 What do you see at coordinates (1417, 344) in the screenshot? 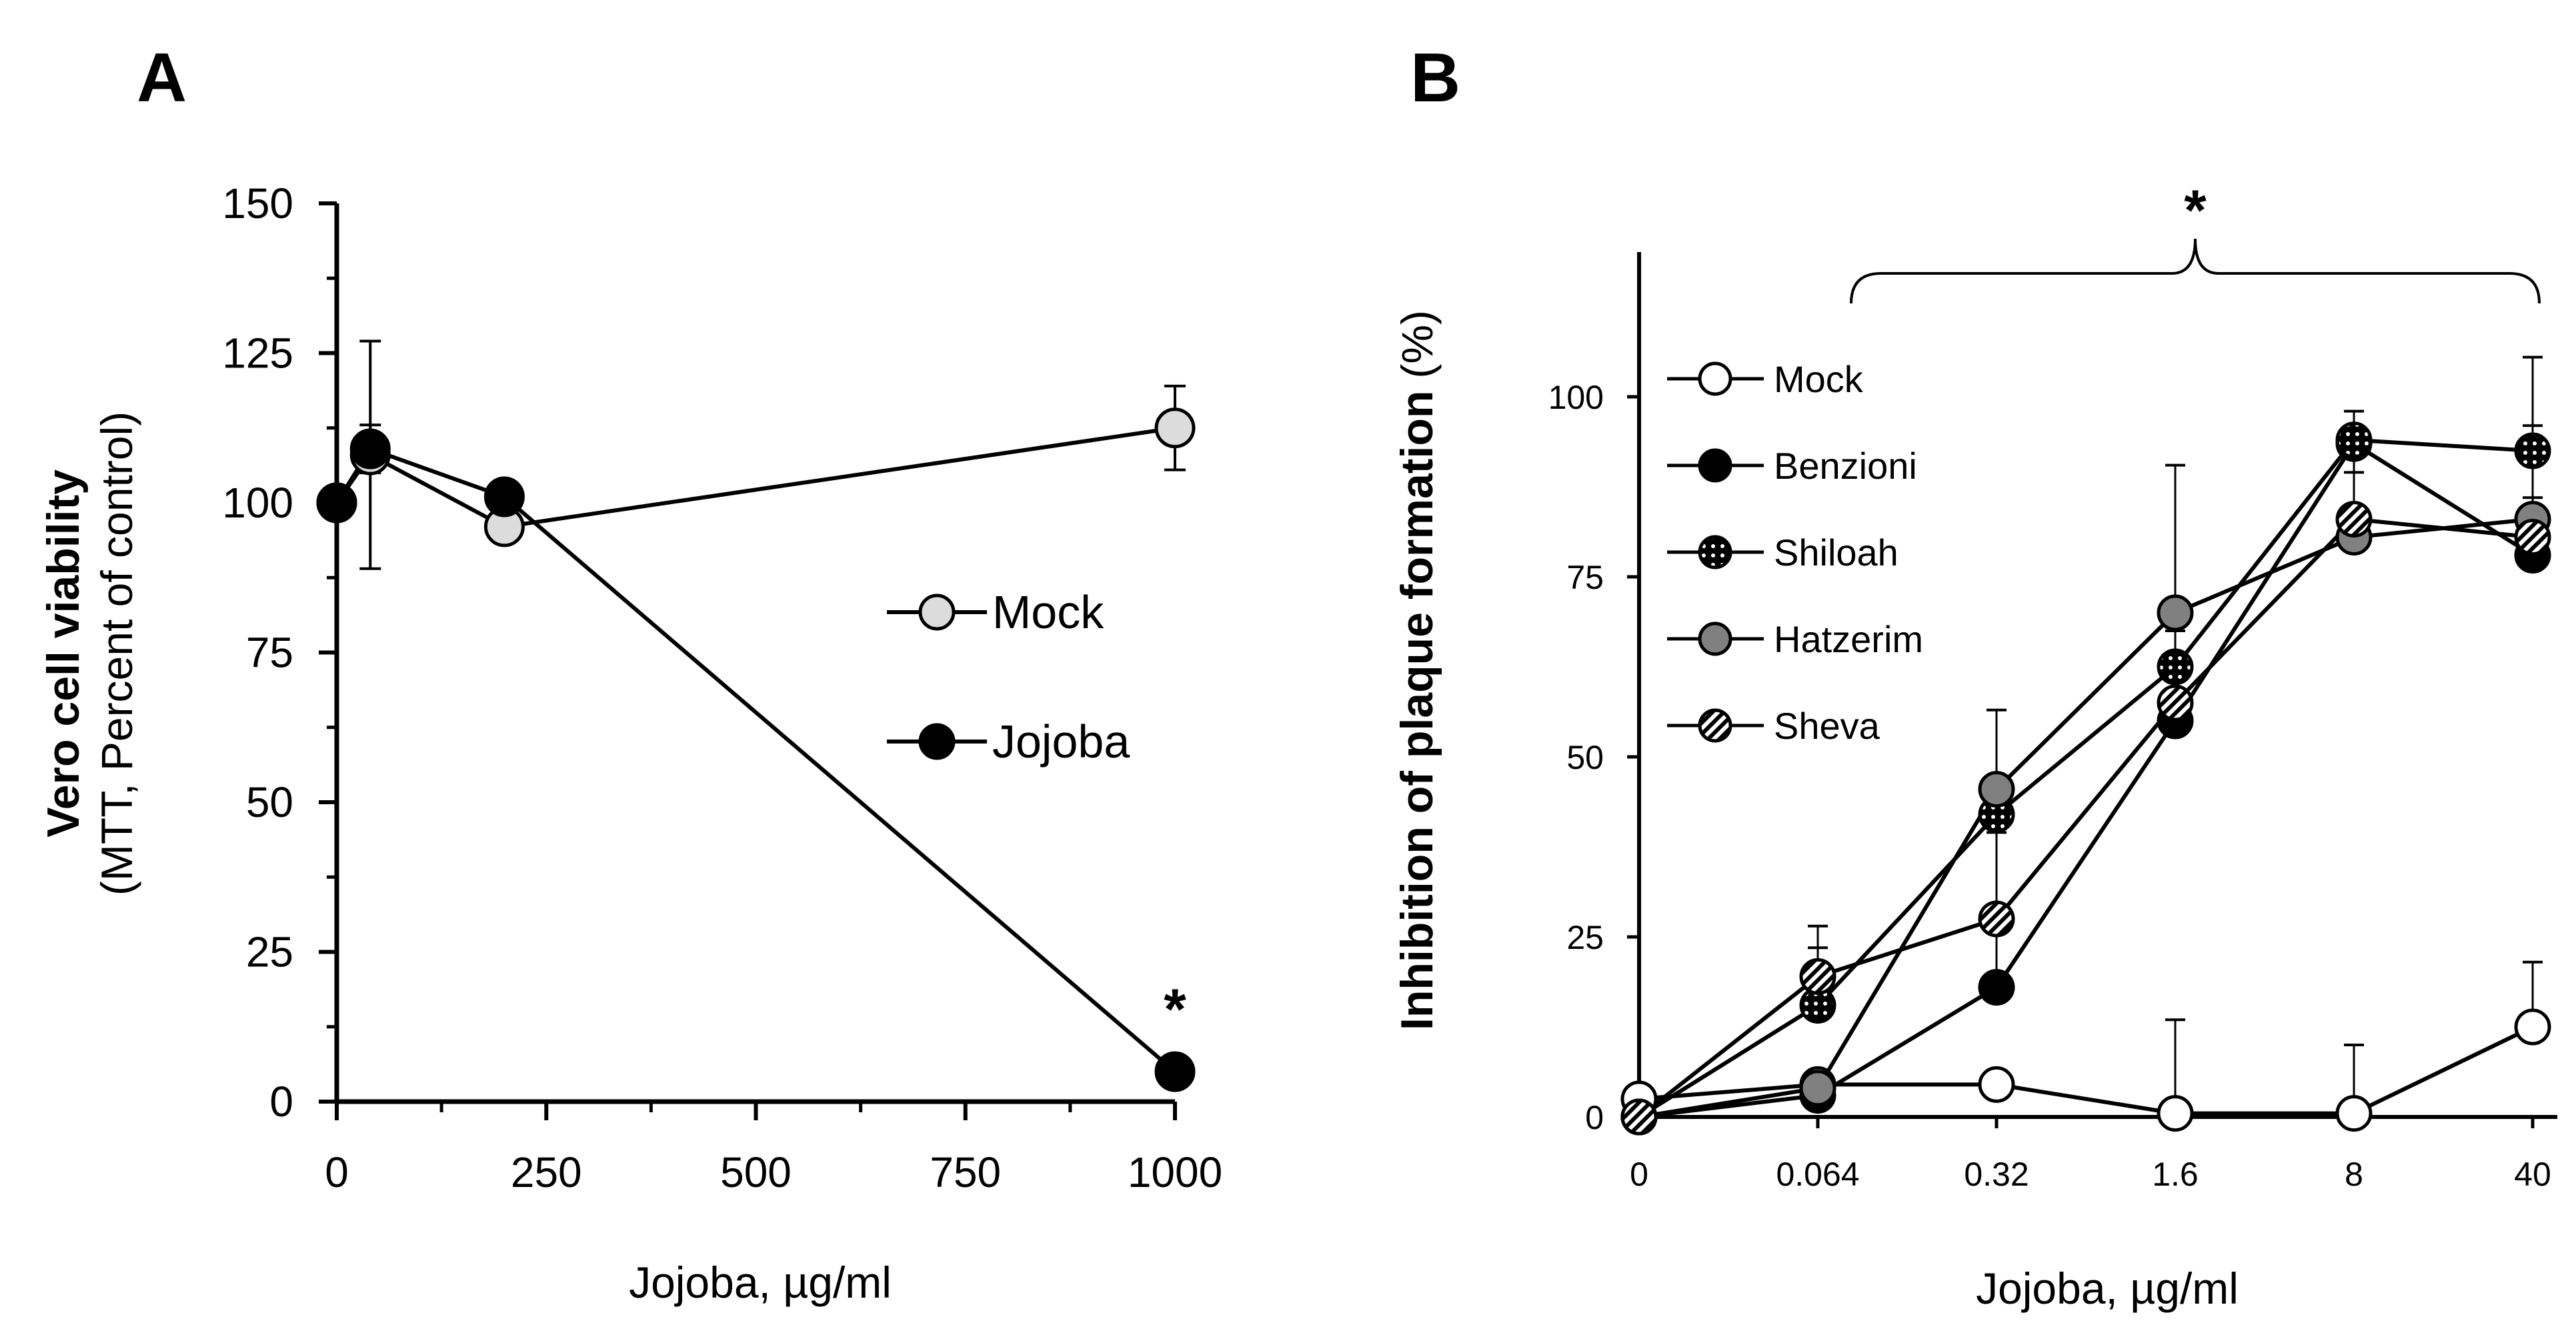
I see `panel-b-y-label-unit: (%)` at bounding box center [1417, 344].